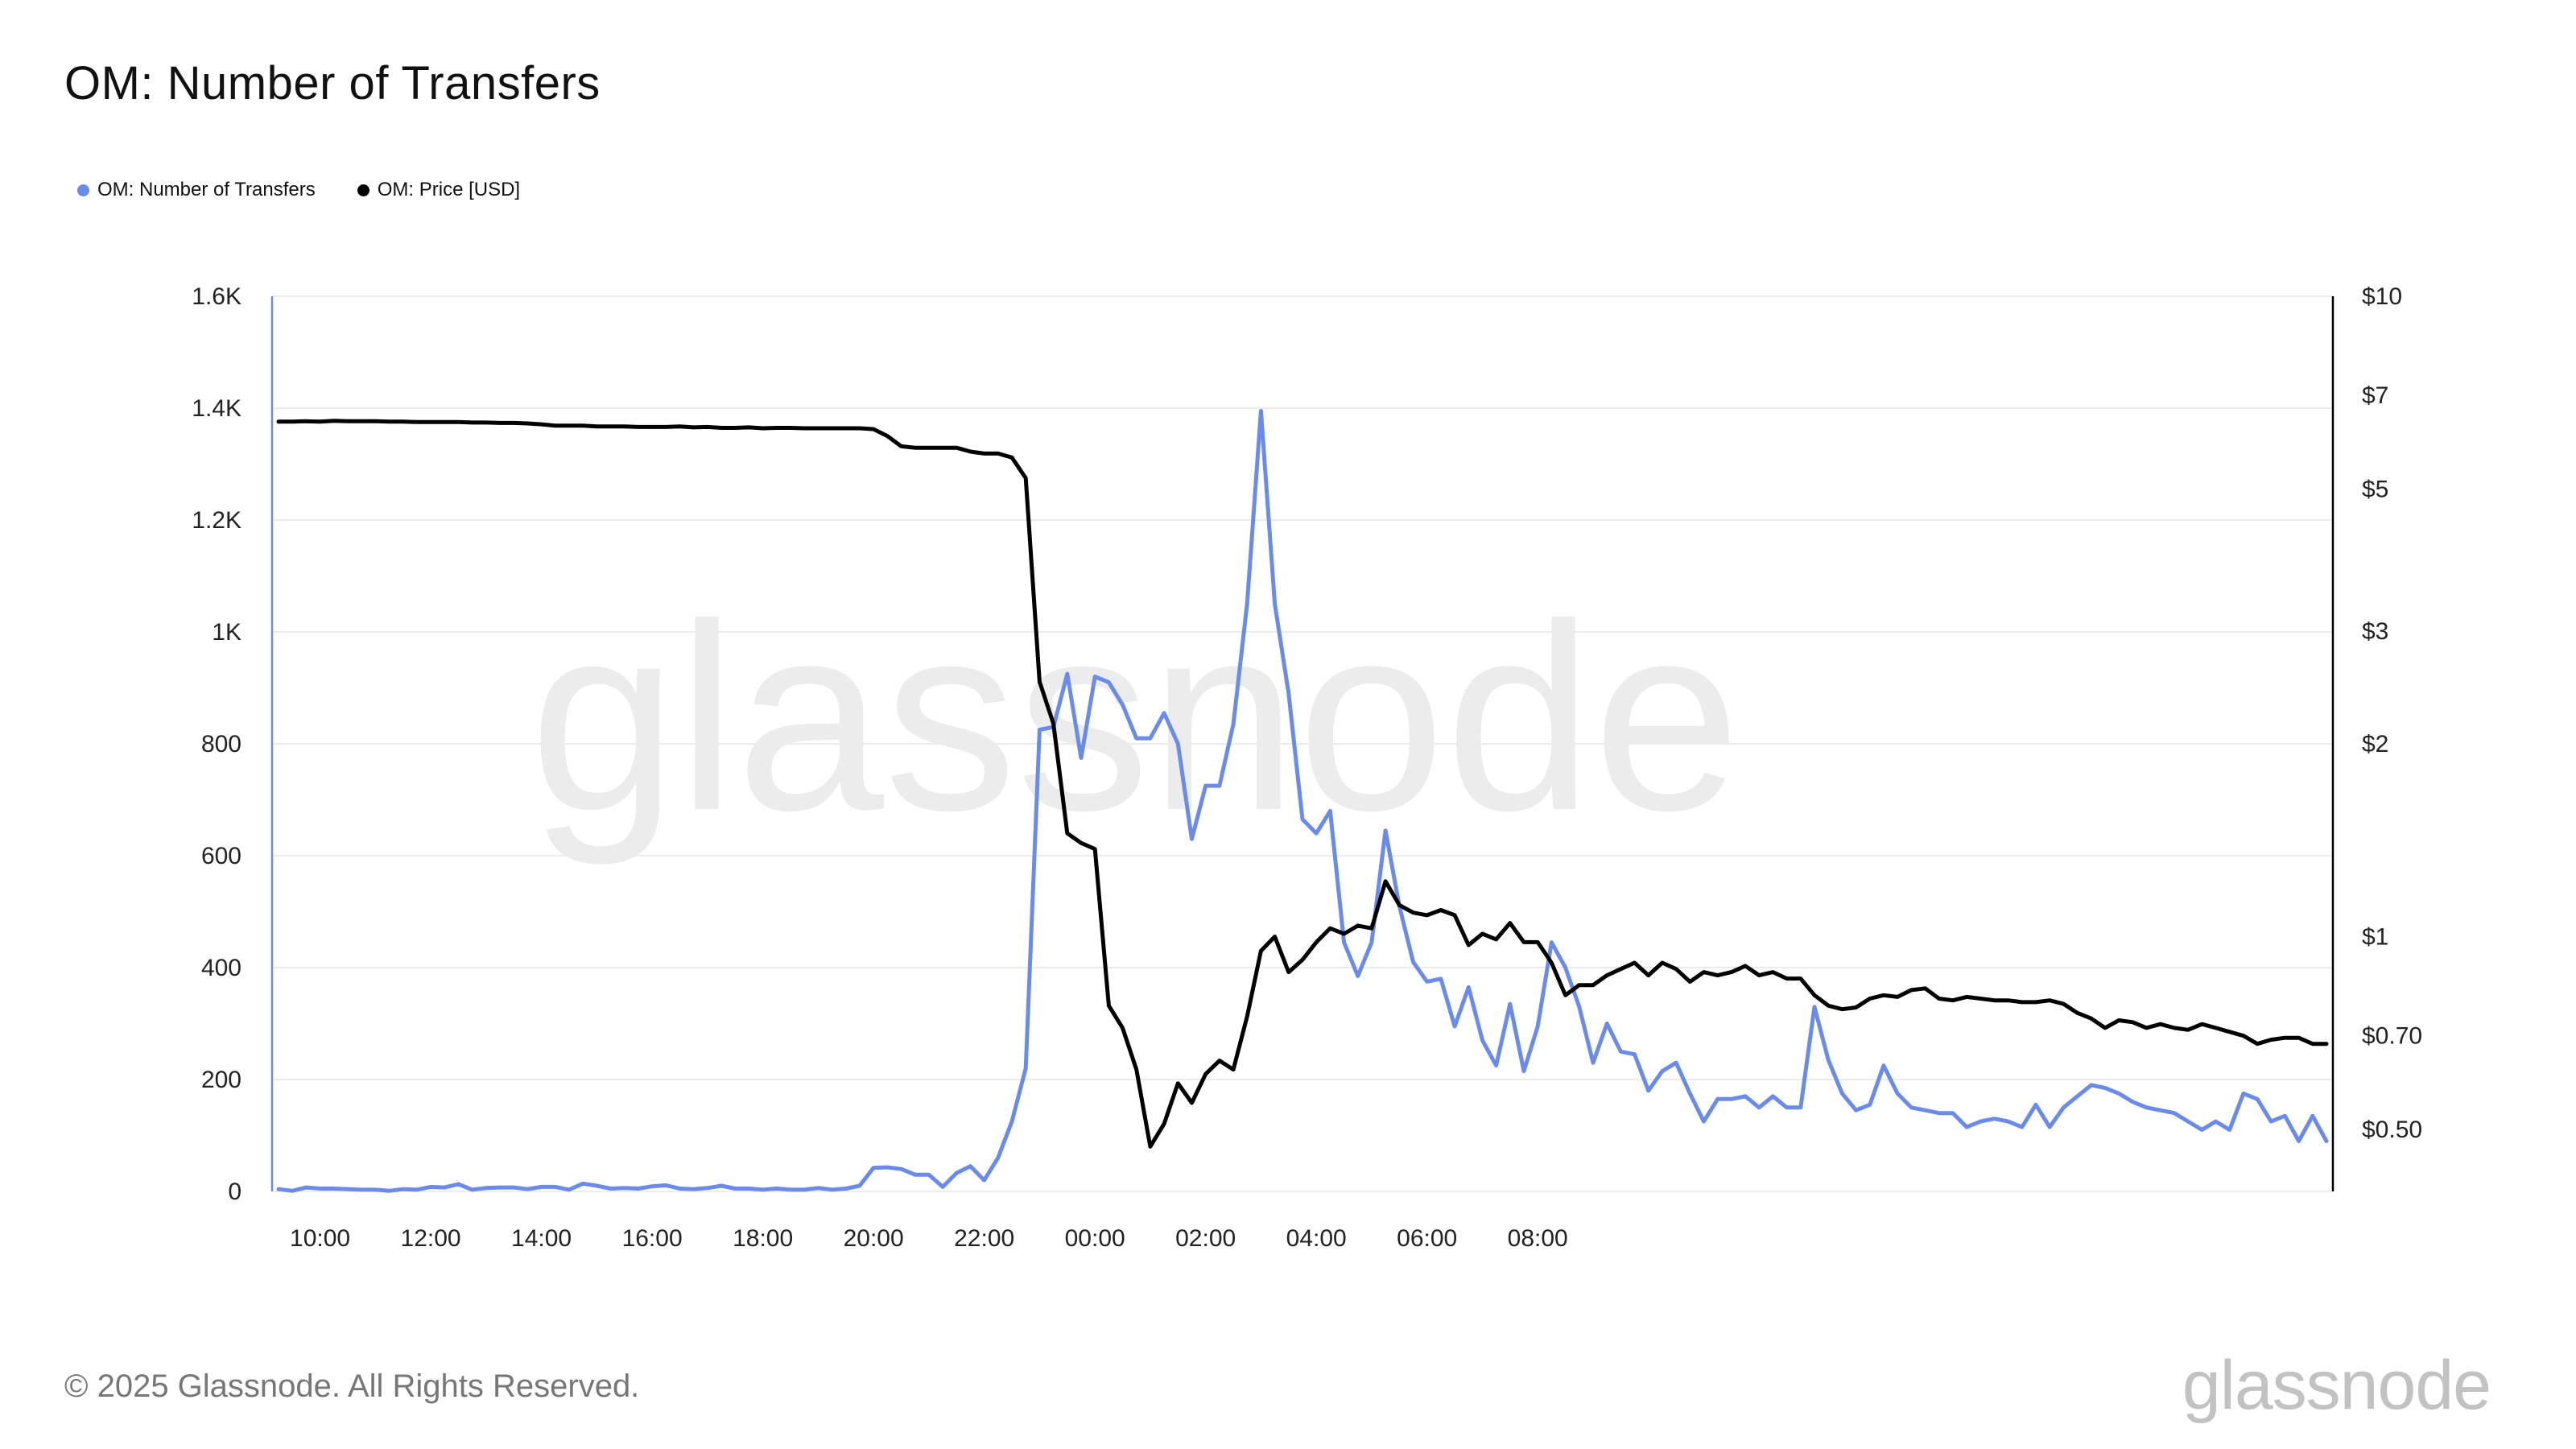  Describe the element at coordinates (652, 1238) in the screenshot. I see `x-tick-label: 16:00` at that location.